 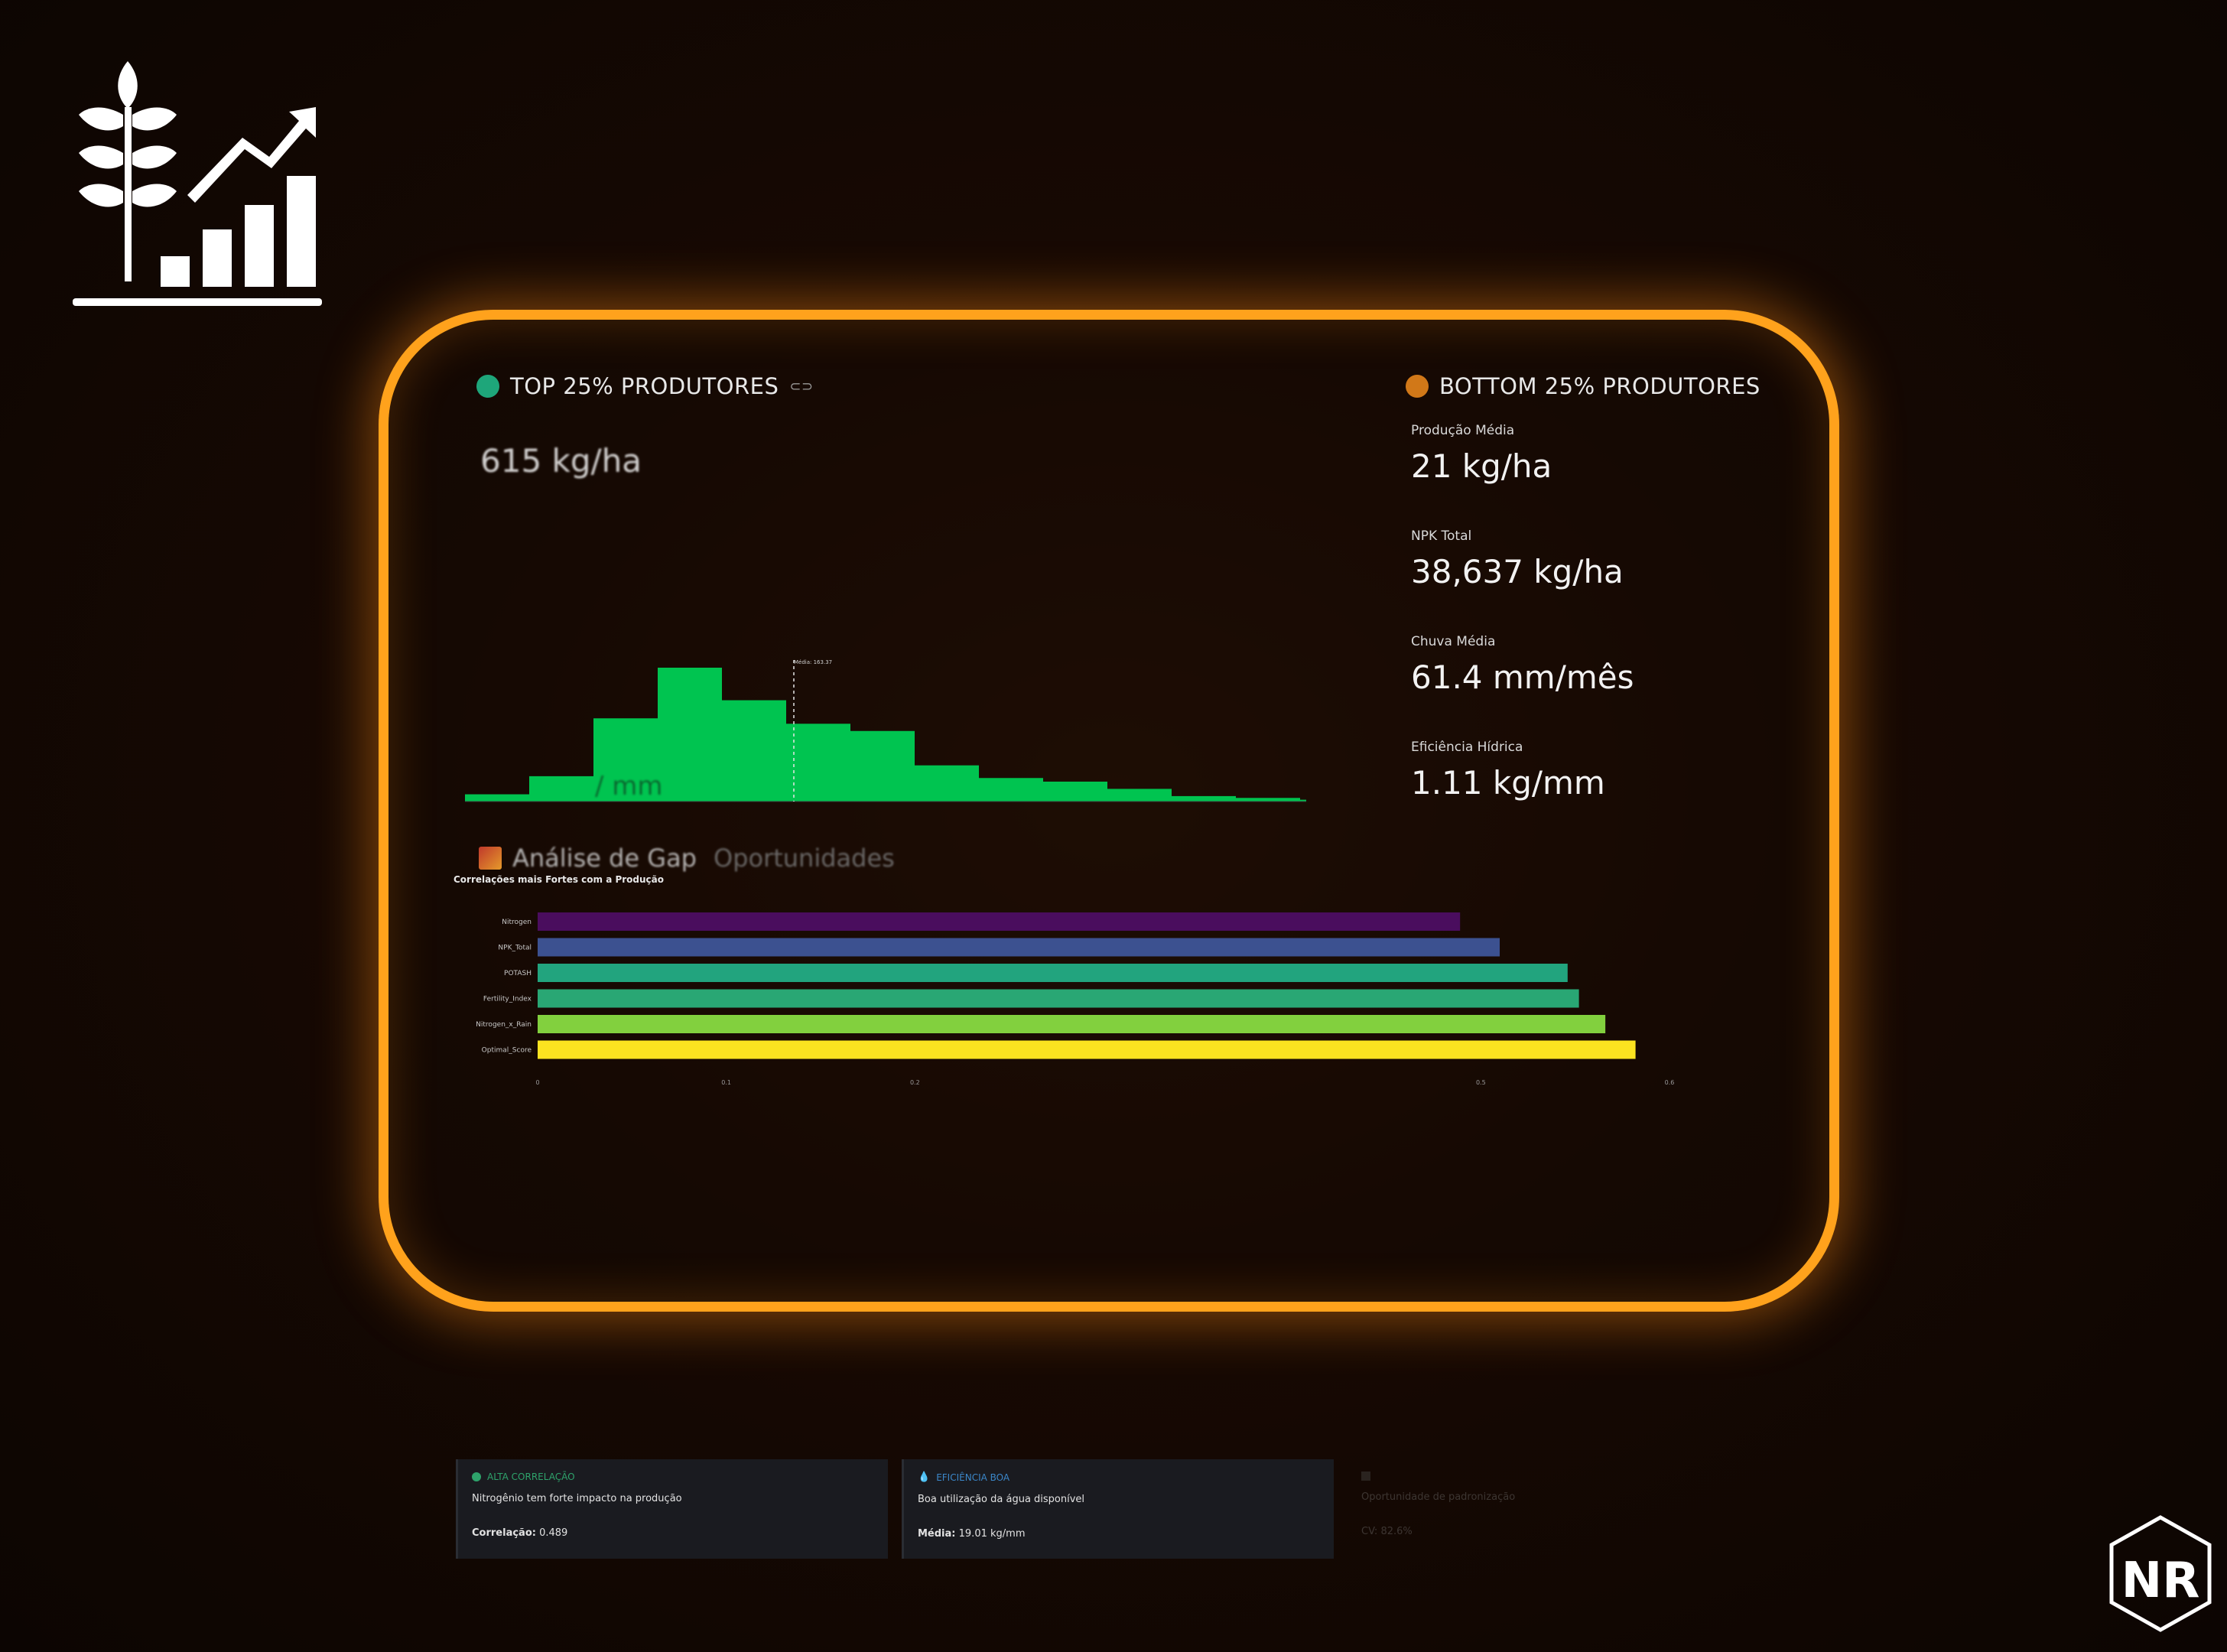 What do you see at coordinates (1396, 1532) in the screenshot?
I see `card-foot-value: 82.6%` at bounding box center [1396, 1532].